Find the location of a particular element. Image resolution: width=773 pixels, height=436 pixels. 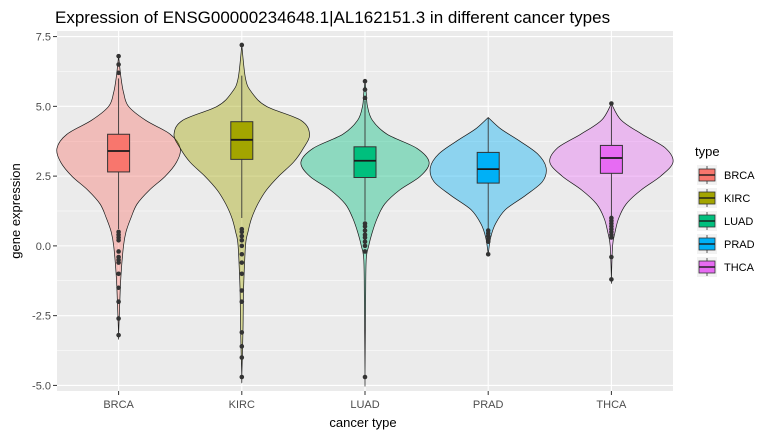

legend-label-kirc: KIRC is located at coordinates (737, 199).